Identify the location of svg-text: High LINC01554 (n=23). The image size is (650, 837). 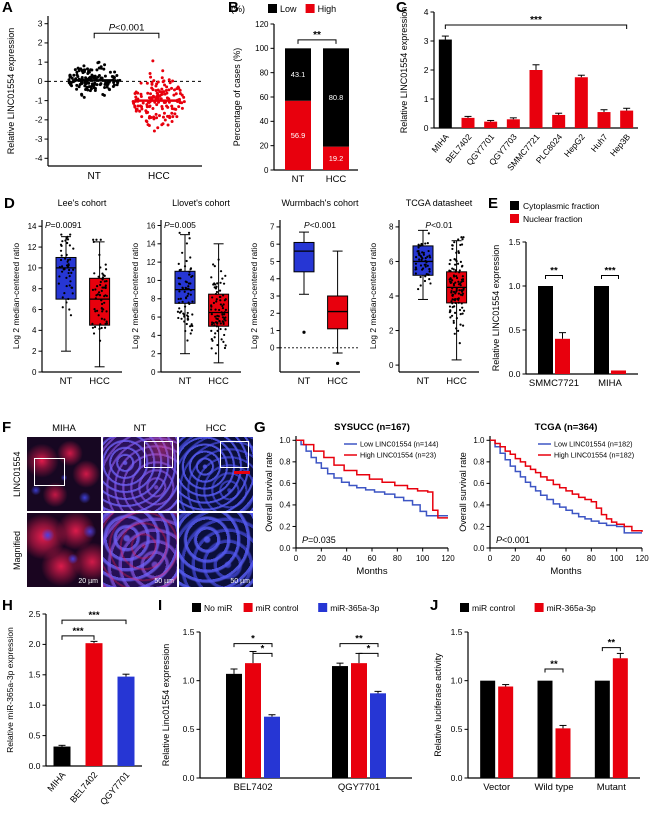
(398, 455).